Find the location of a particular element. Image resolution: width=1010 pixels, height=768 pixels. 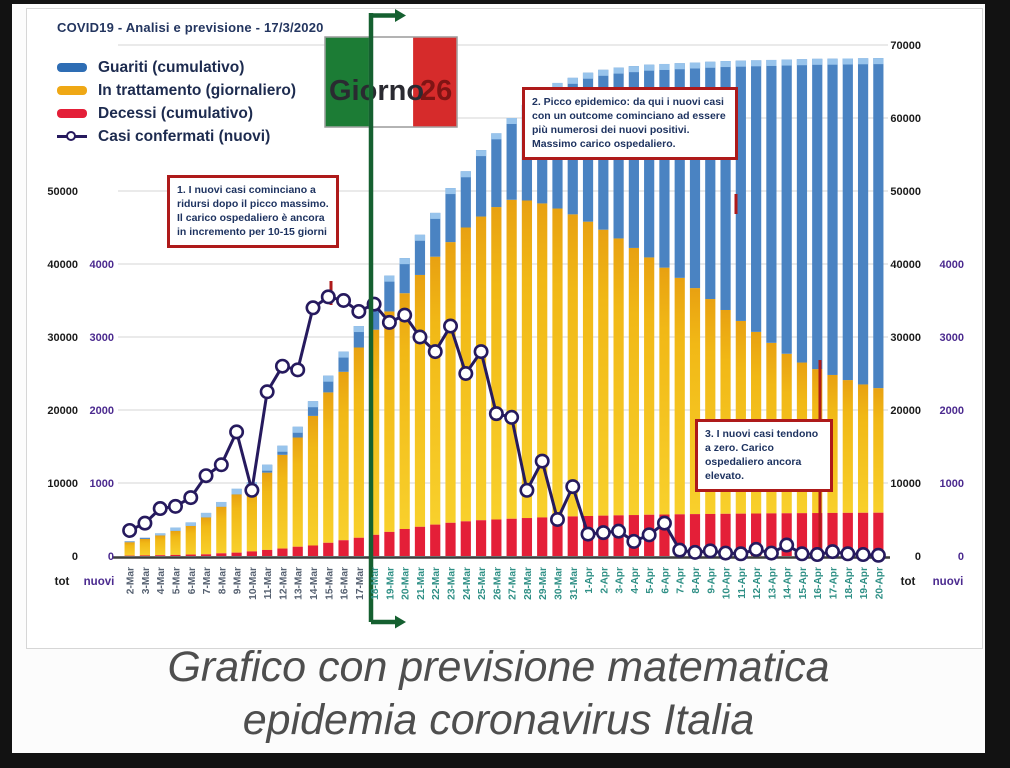

caption-line-2: epidemia coronavirus Italia is located at coordinates (498, 720).